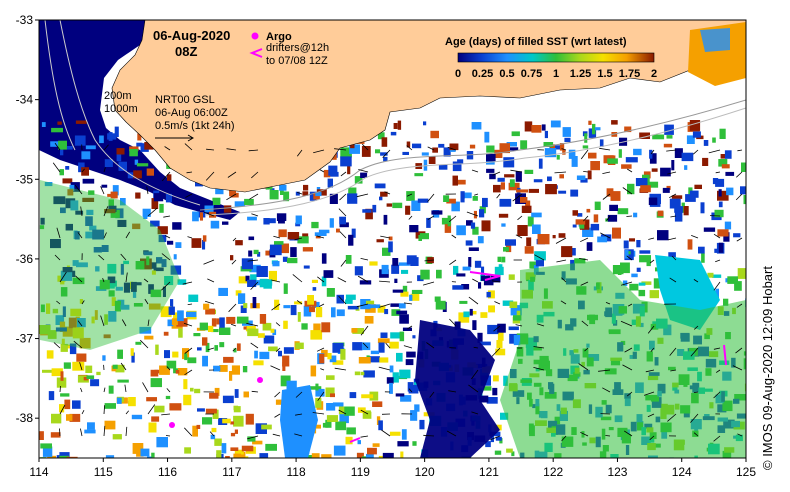  Describe the element at coordinates (623, 359) in the screenshot. I see `green-region-southeast` at that location.